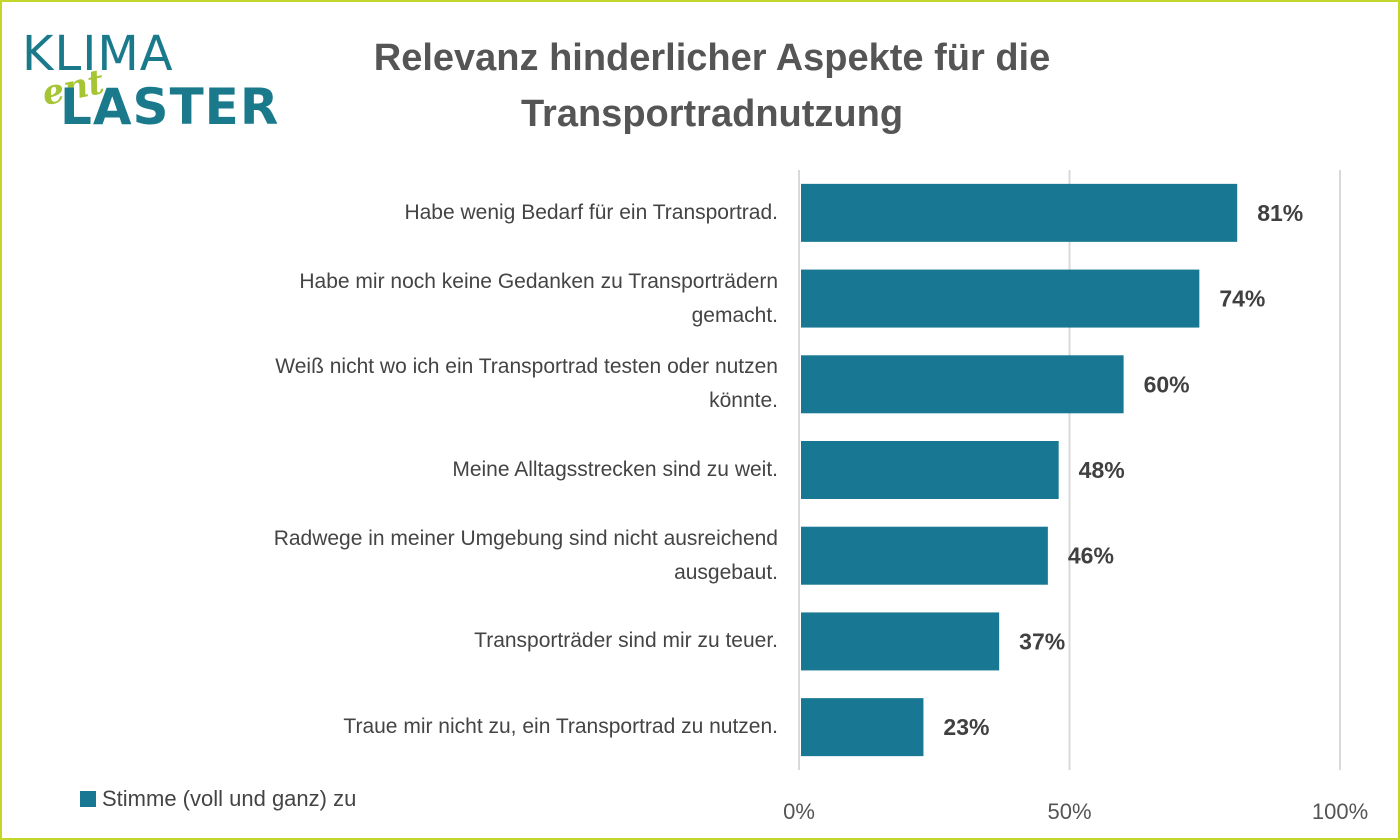 The width and height of the screenshot is (1400, 840). Describe the element at coordinates (712, 114) in the screenshot. I see `chart-title-line-2: Transportradnutzung` at that location.